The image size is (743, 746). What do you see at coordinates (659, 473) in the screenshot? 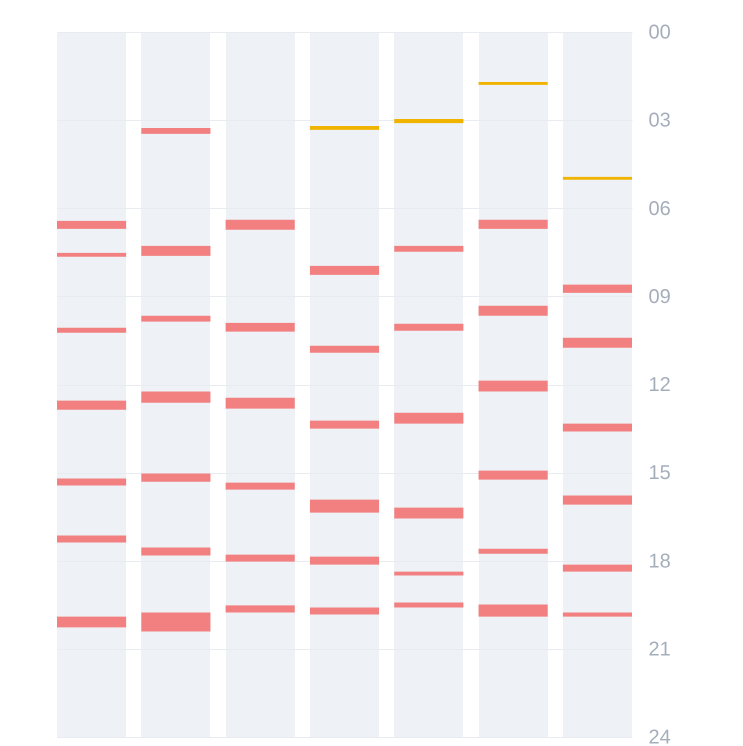
I see `y-tick-label: 15` at bounding box center [659, 473].